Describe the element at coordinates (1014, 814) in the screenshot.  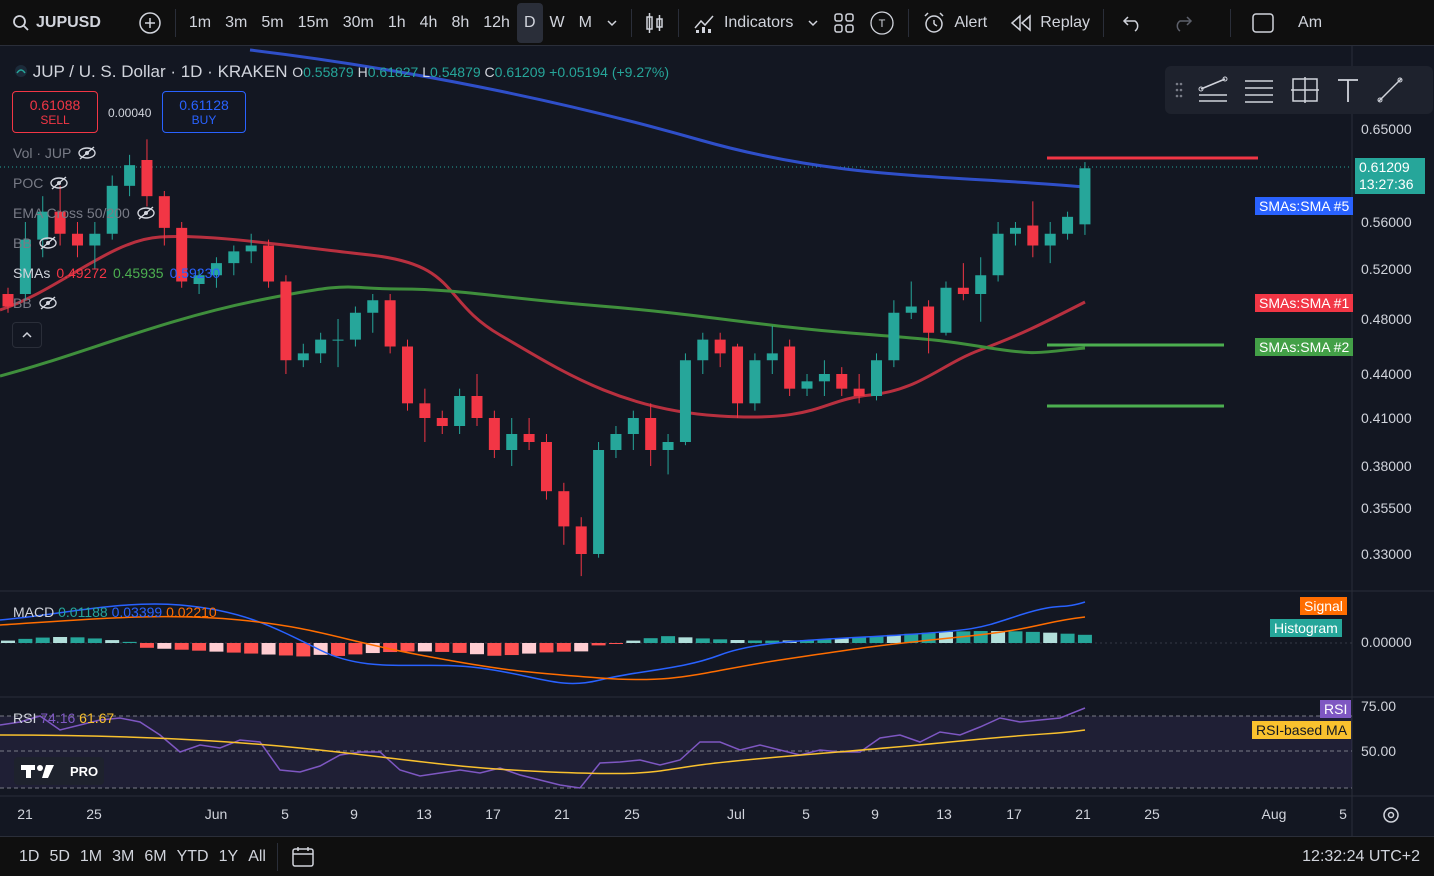
I see `date-tick: 17` at that location.